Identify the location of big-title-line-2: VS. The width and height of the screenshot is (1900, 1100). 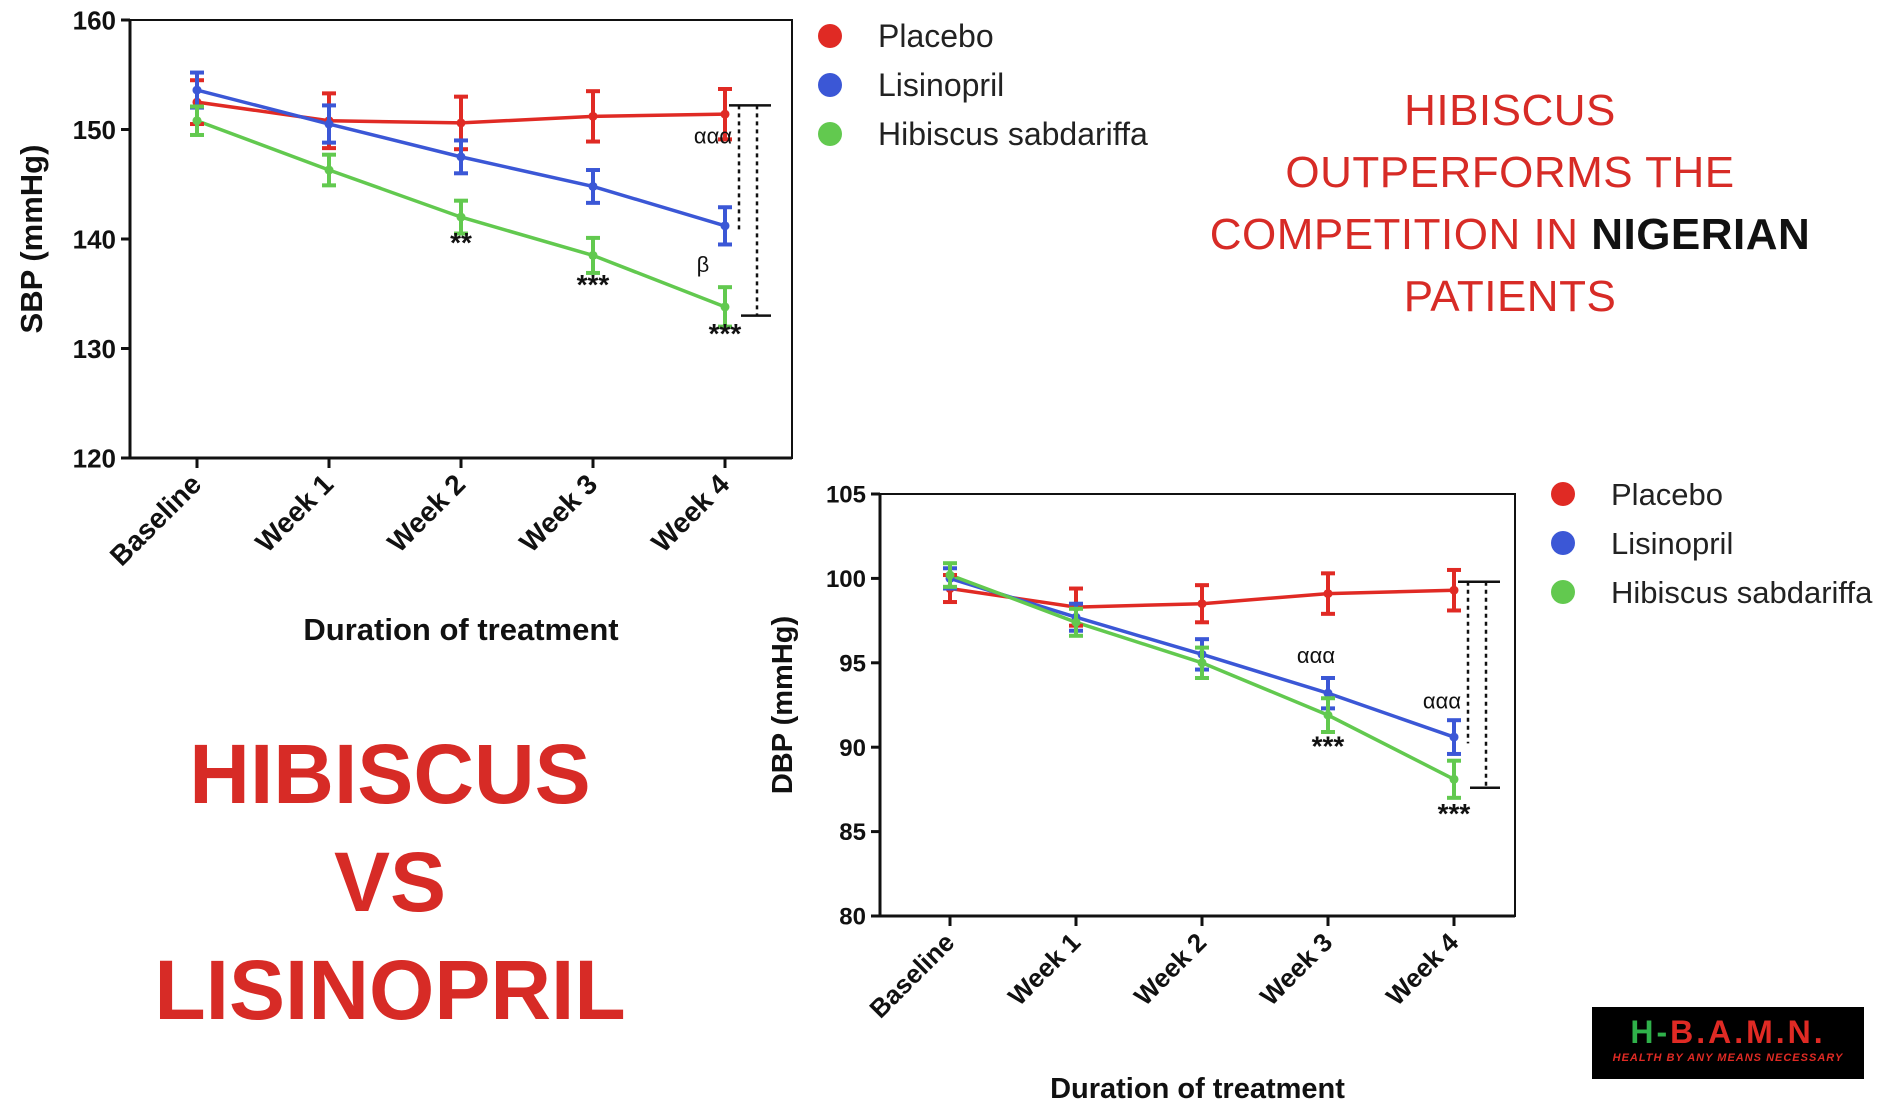
(390, 882).